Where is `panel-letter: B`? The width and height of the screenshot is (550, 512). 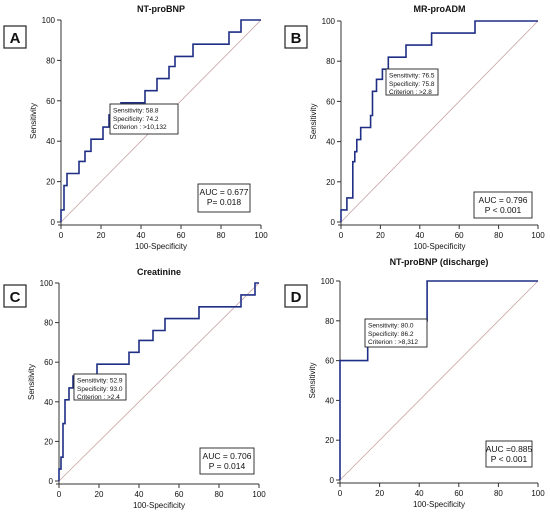
panel-letter: B is located at coordinates (296, 38).